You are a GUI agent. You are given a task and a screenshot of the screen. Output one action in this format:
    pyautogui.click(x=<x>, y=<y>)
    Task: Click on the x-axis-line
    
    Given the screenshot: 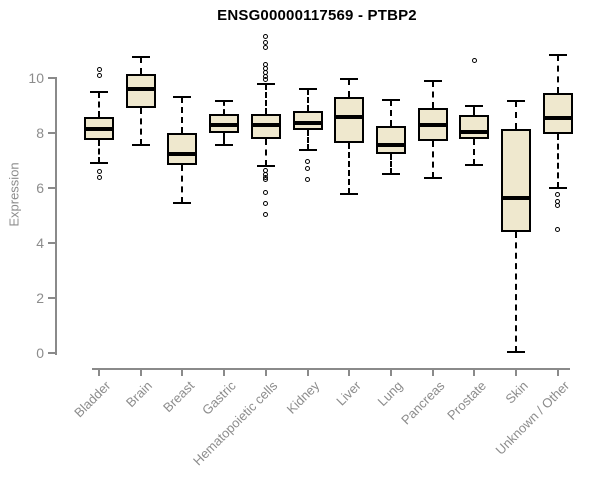 What is the action you would take?
    pyautogui.click(x=331, y=369)
    